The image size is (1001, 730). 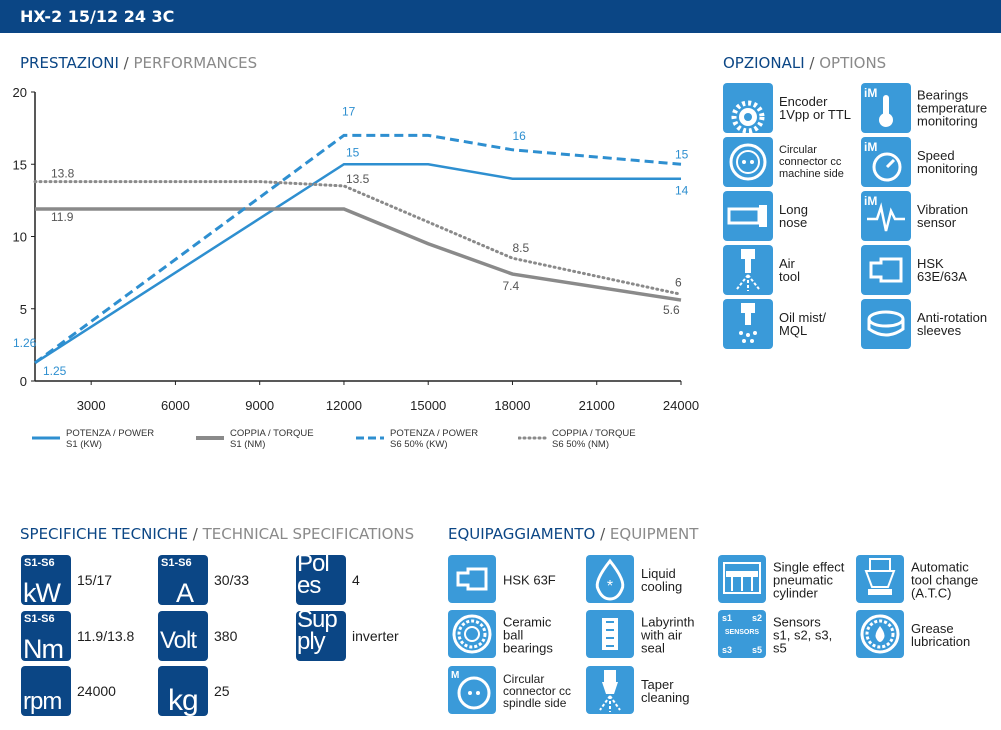 I want to click on equipment-ceramic-bearings: Ceramic ball bearings, so click(x=513, y=635).